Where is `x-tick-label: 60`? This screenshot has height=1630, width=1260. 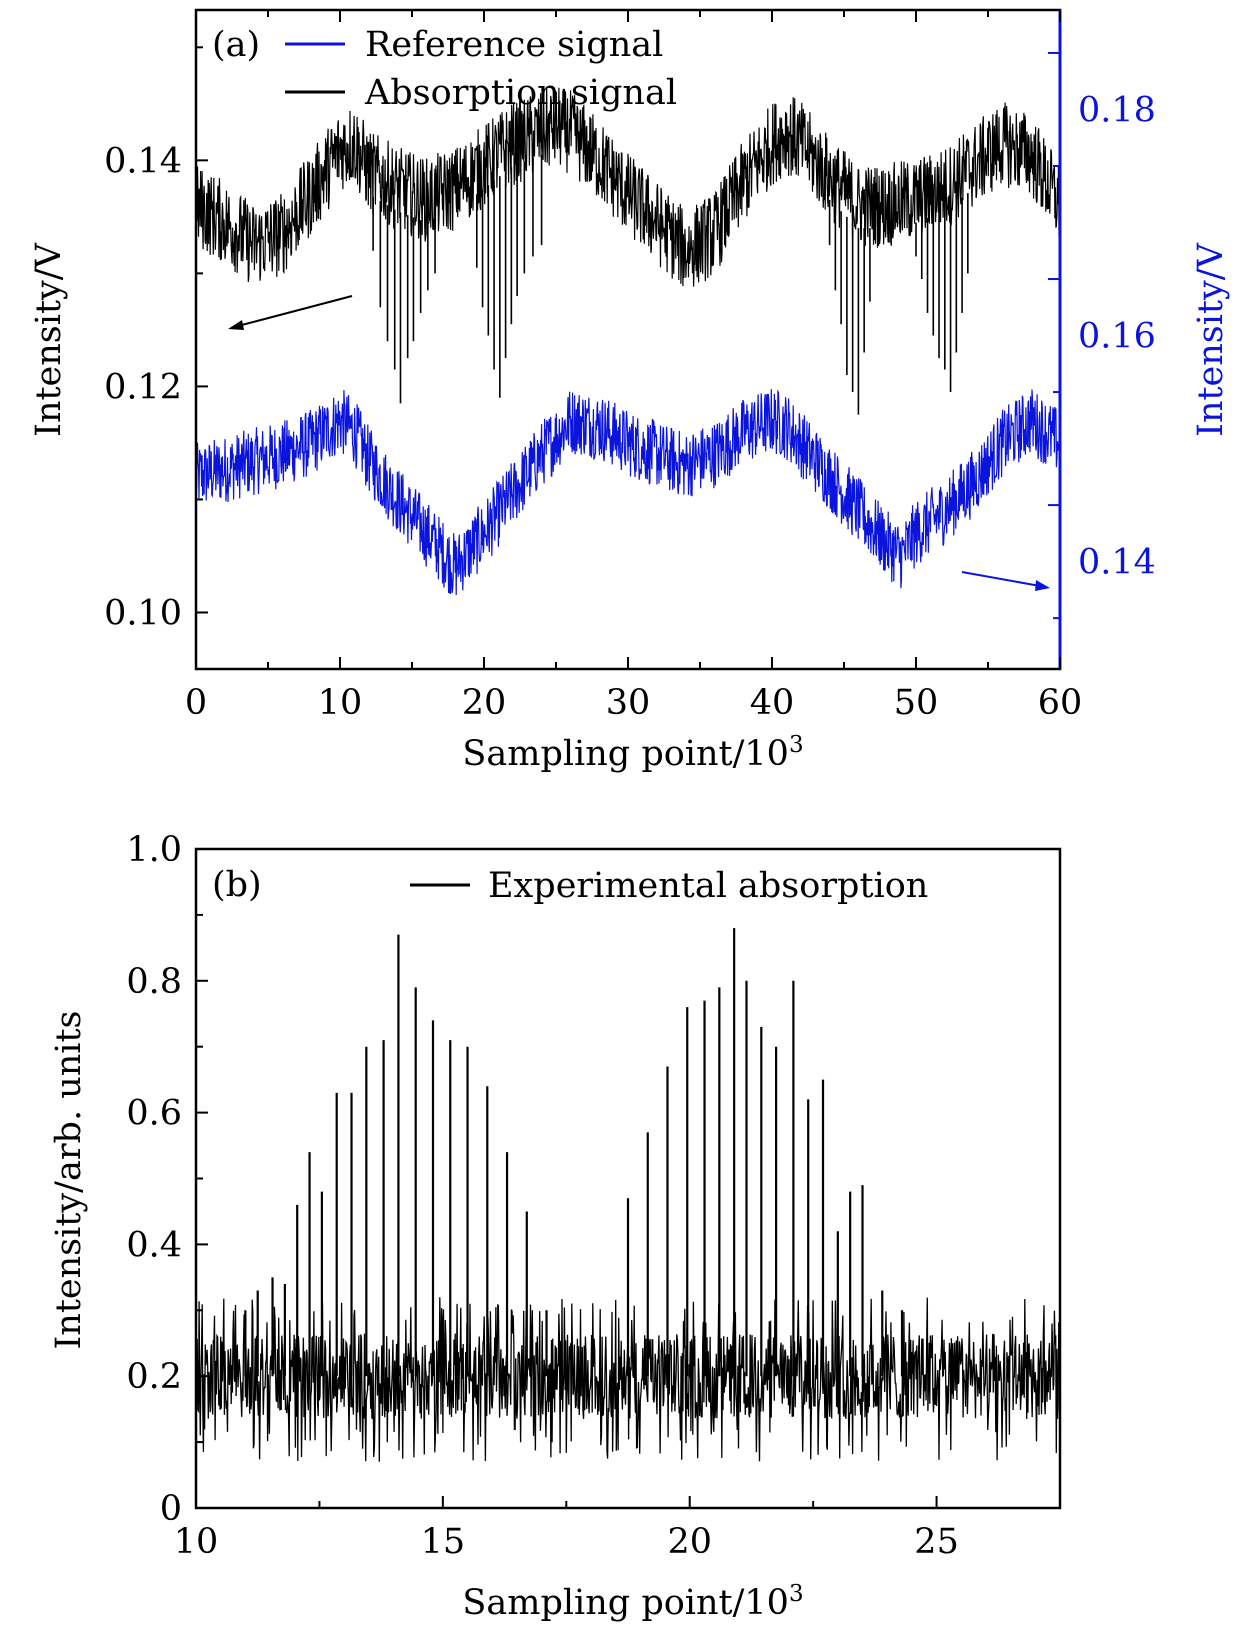 x-tick-label: 60 is located at coordinates (1060, 703).